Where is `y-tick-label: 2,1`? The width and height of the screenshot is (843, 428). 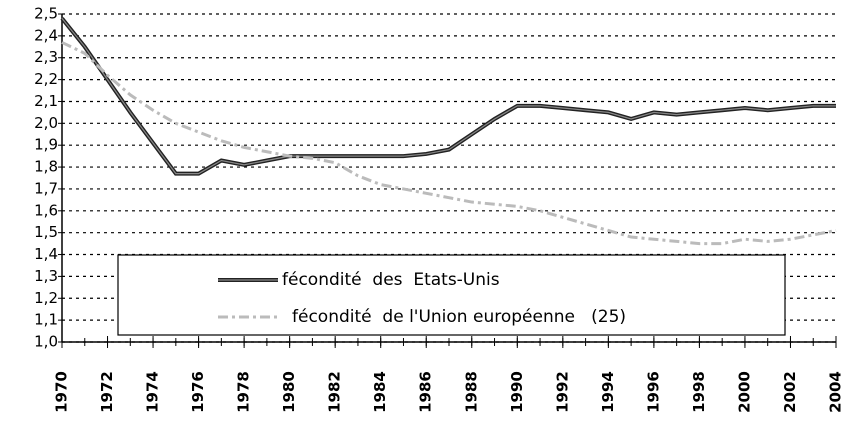
y-tick-label: 2,1 is located at coordinates (46, 101).